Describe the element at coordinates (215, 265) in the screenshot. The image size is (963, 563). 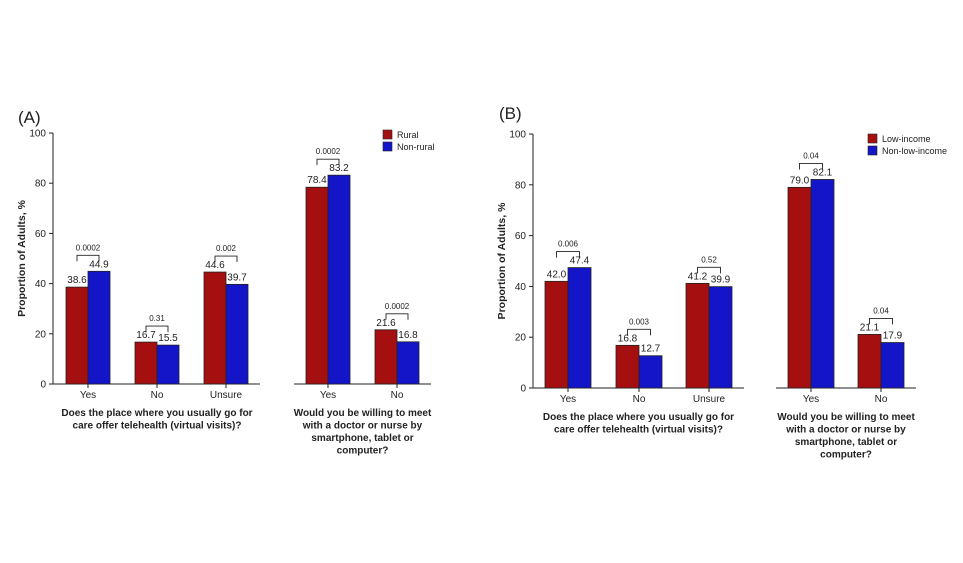
I see `data-label: 44.6` at that location.